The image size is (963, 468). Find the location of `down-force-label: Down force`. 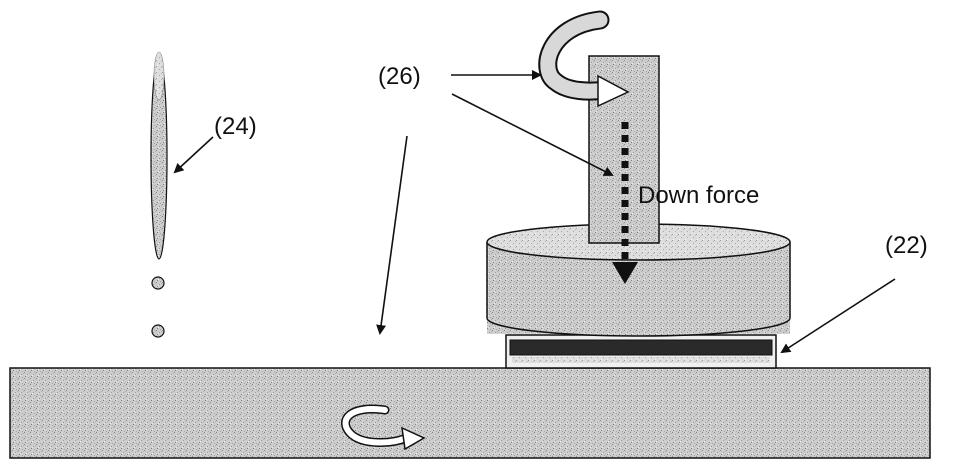

down-force-label: Down force is located at coordinates (698, 195).